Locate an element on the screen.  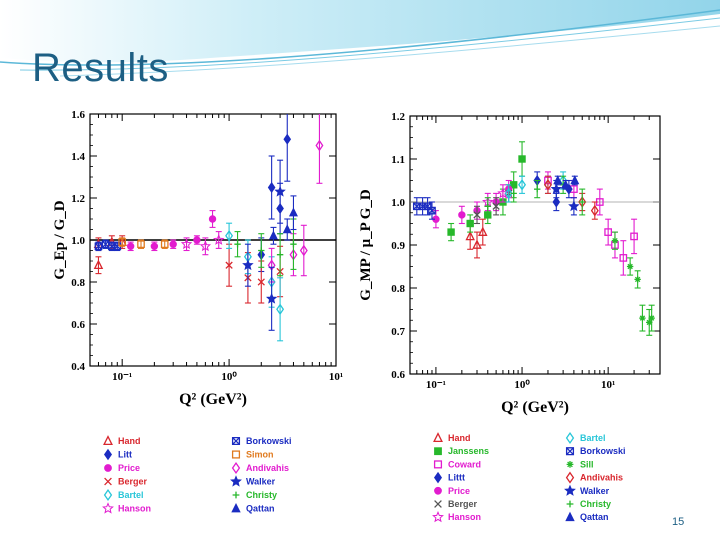
x-axis-label: Q² (GeV²) is located at coordinates (213, 399).